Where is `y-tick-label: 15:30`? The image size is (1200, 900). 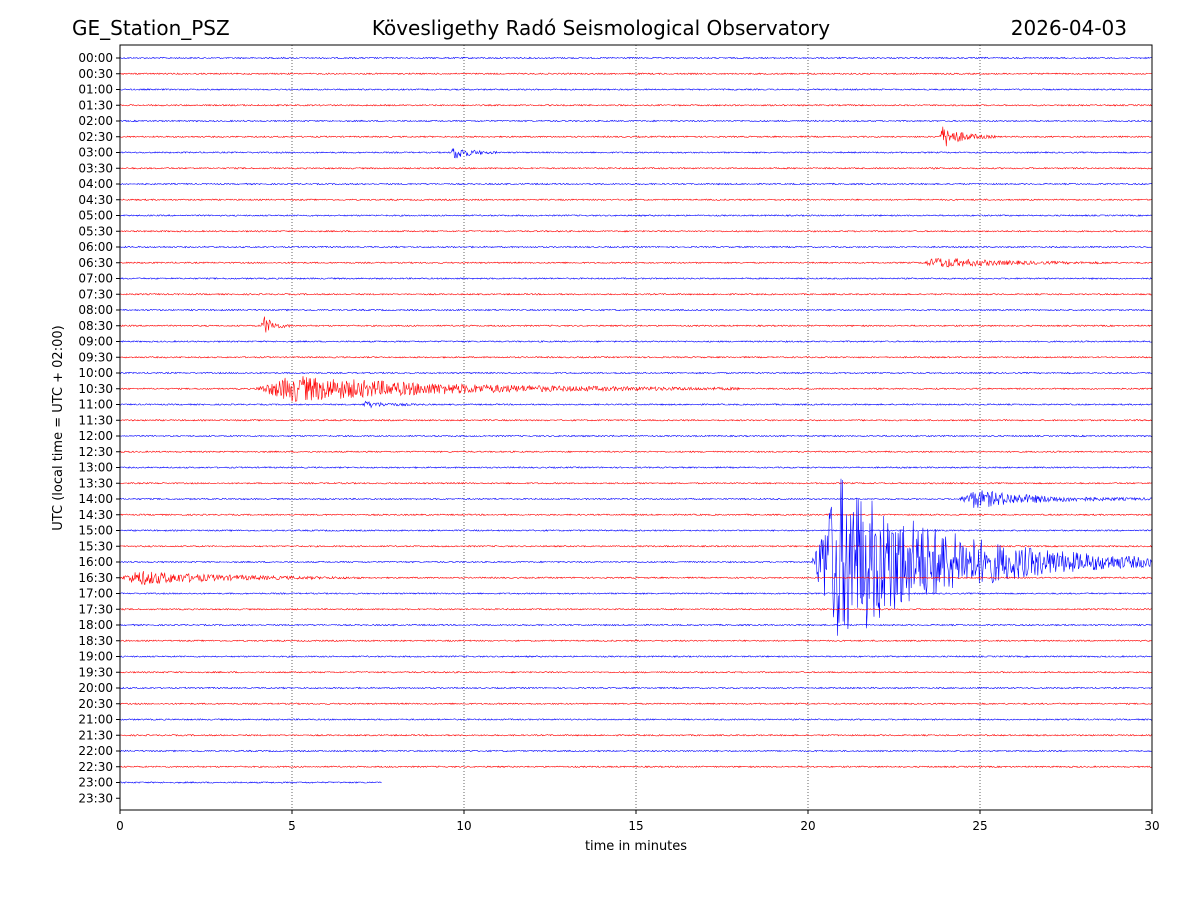
y-tick-label: 15:30 is located at coordinates (95, 546).